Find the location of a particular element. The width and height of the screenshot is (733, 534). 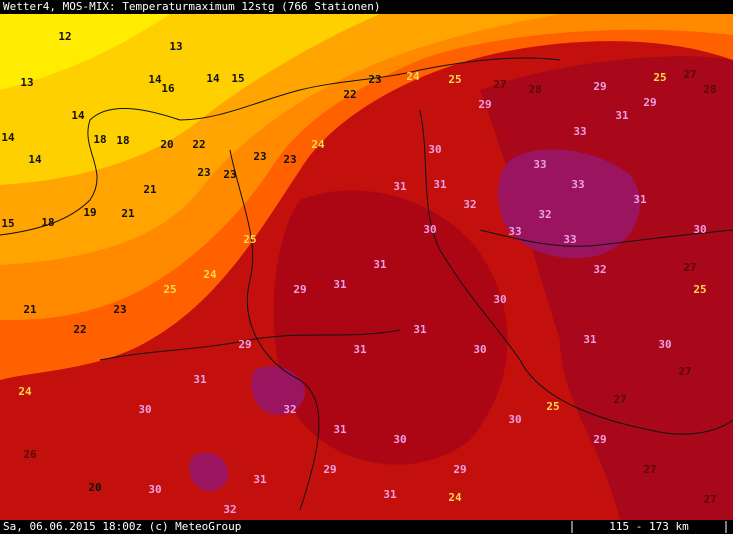

footer-bar is located at coordinates (366, 527).